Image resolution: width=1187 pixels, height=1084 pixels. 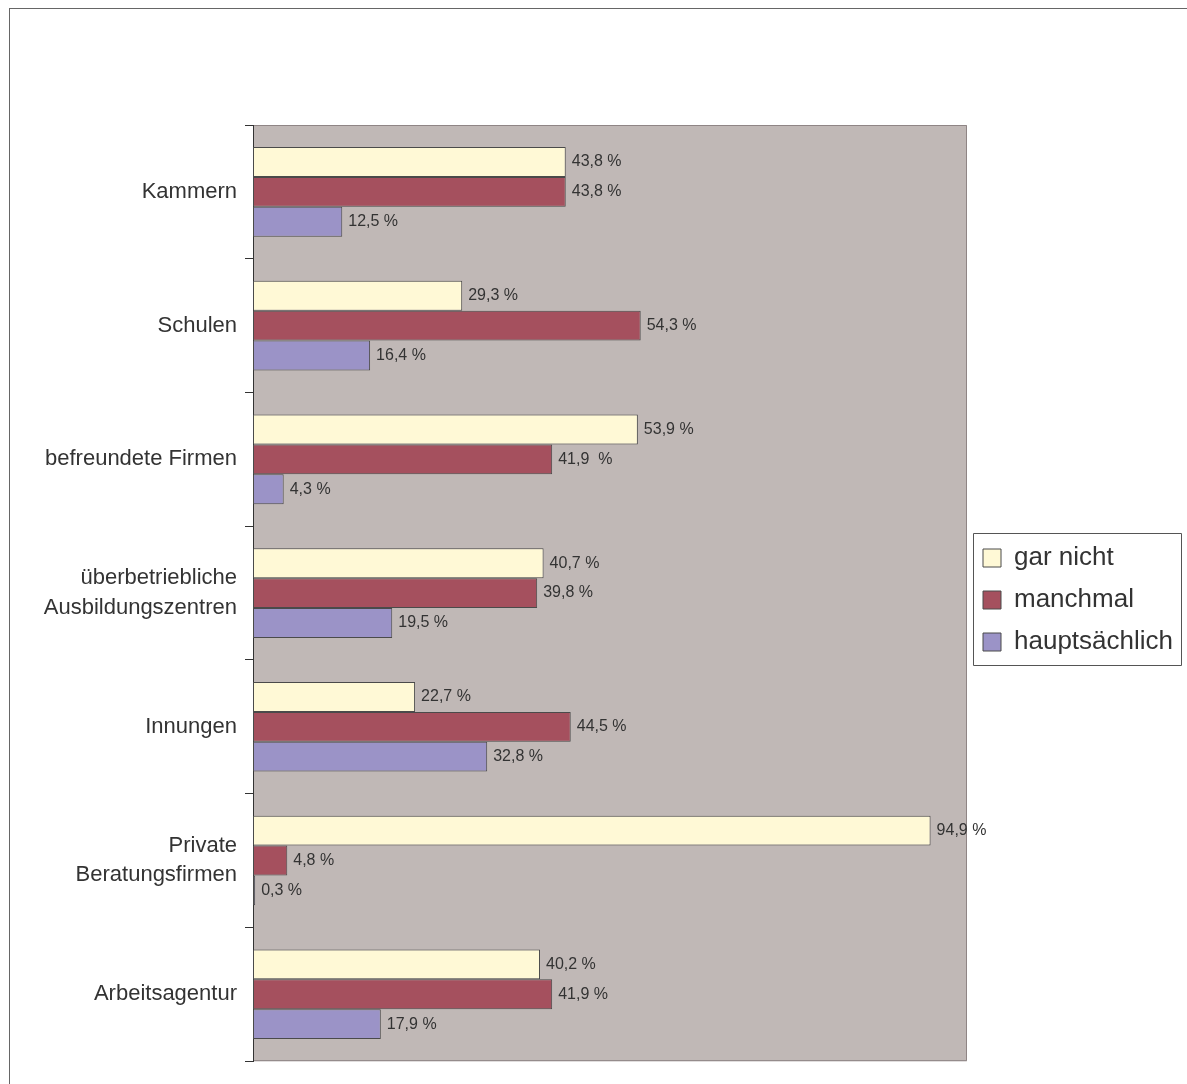 I want to click on data-label: 54,3 %, so click(x=671, y=325).